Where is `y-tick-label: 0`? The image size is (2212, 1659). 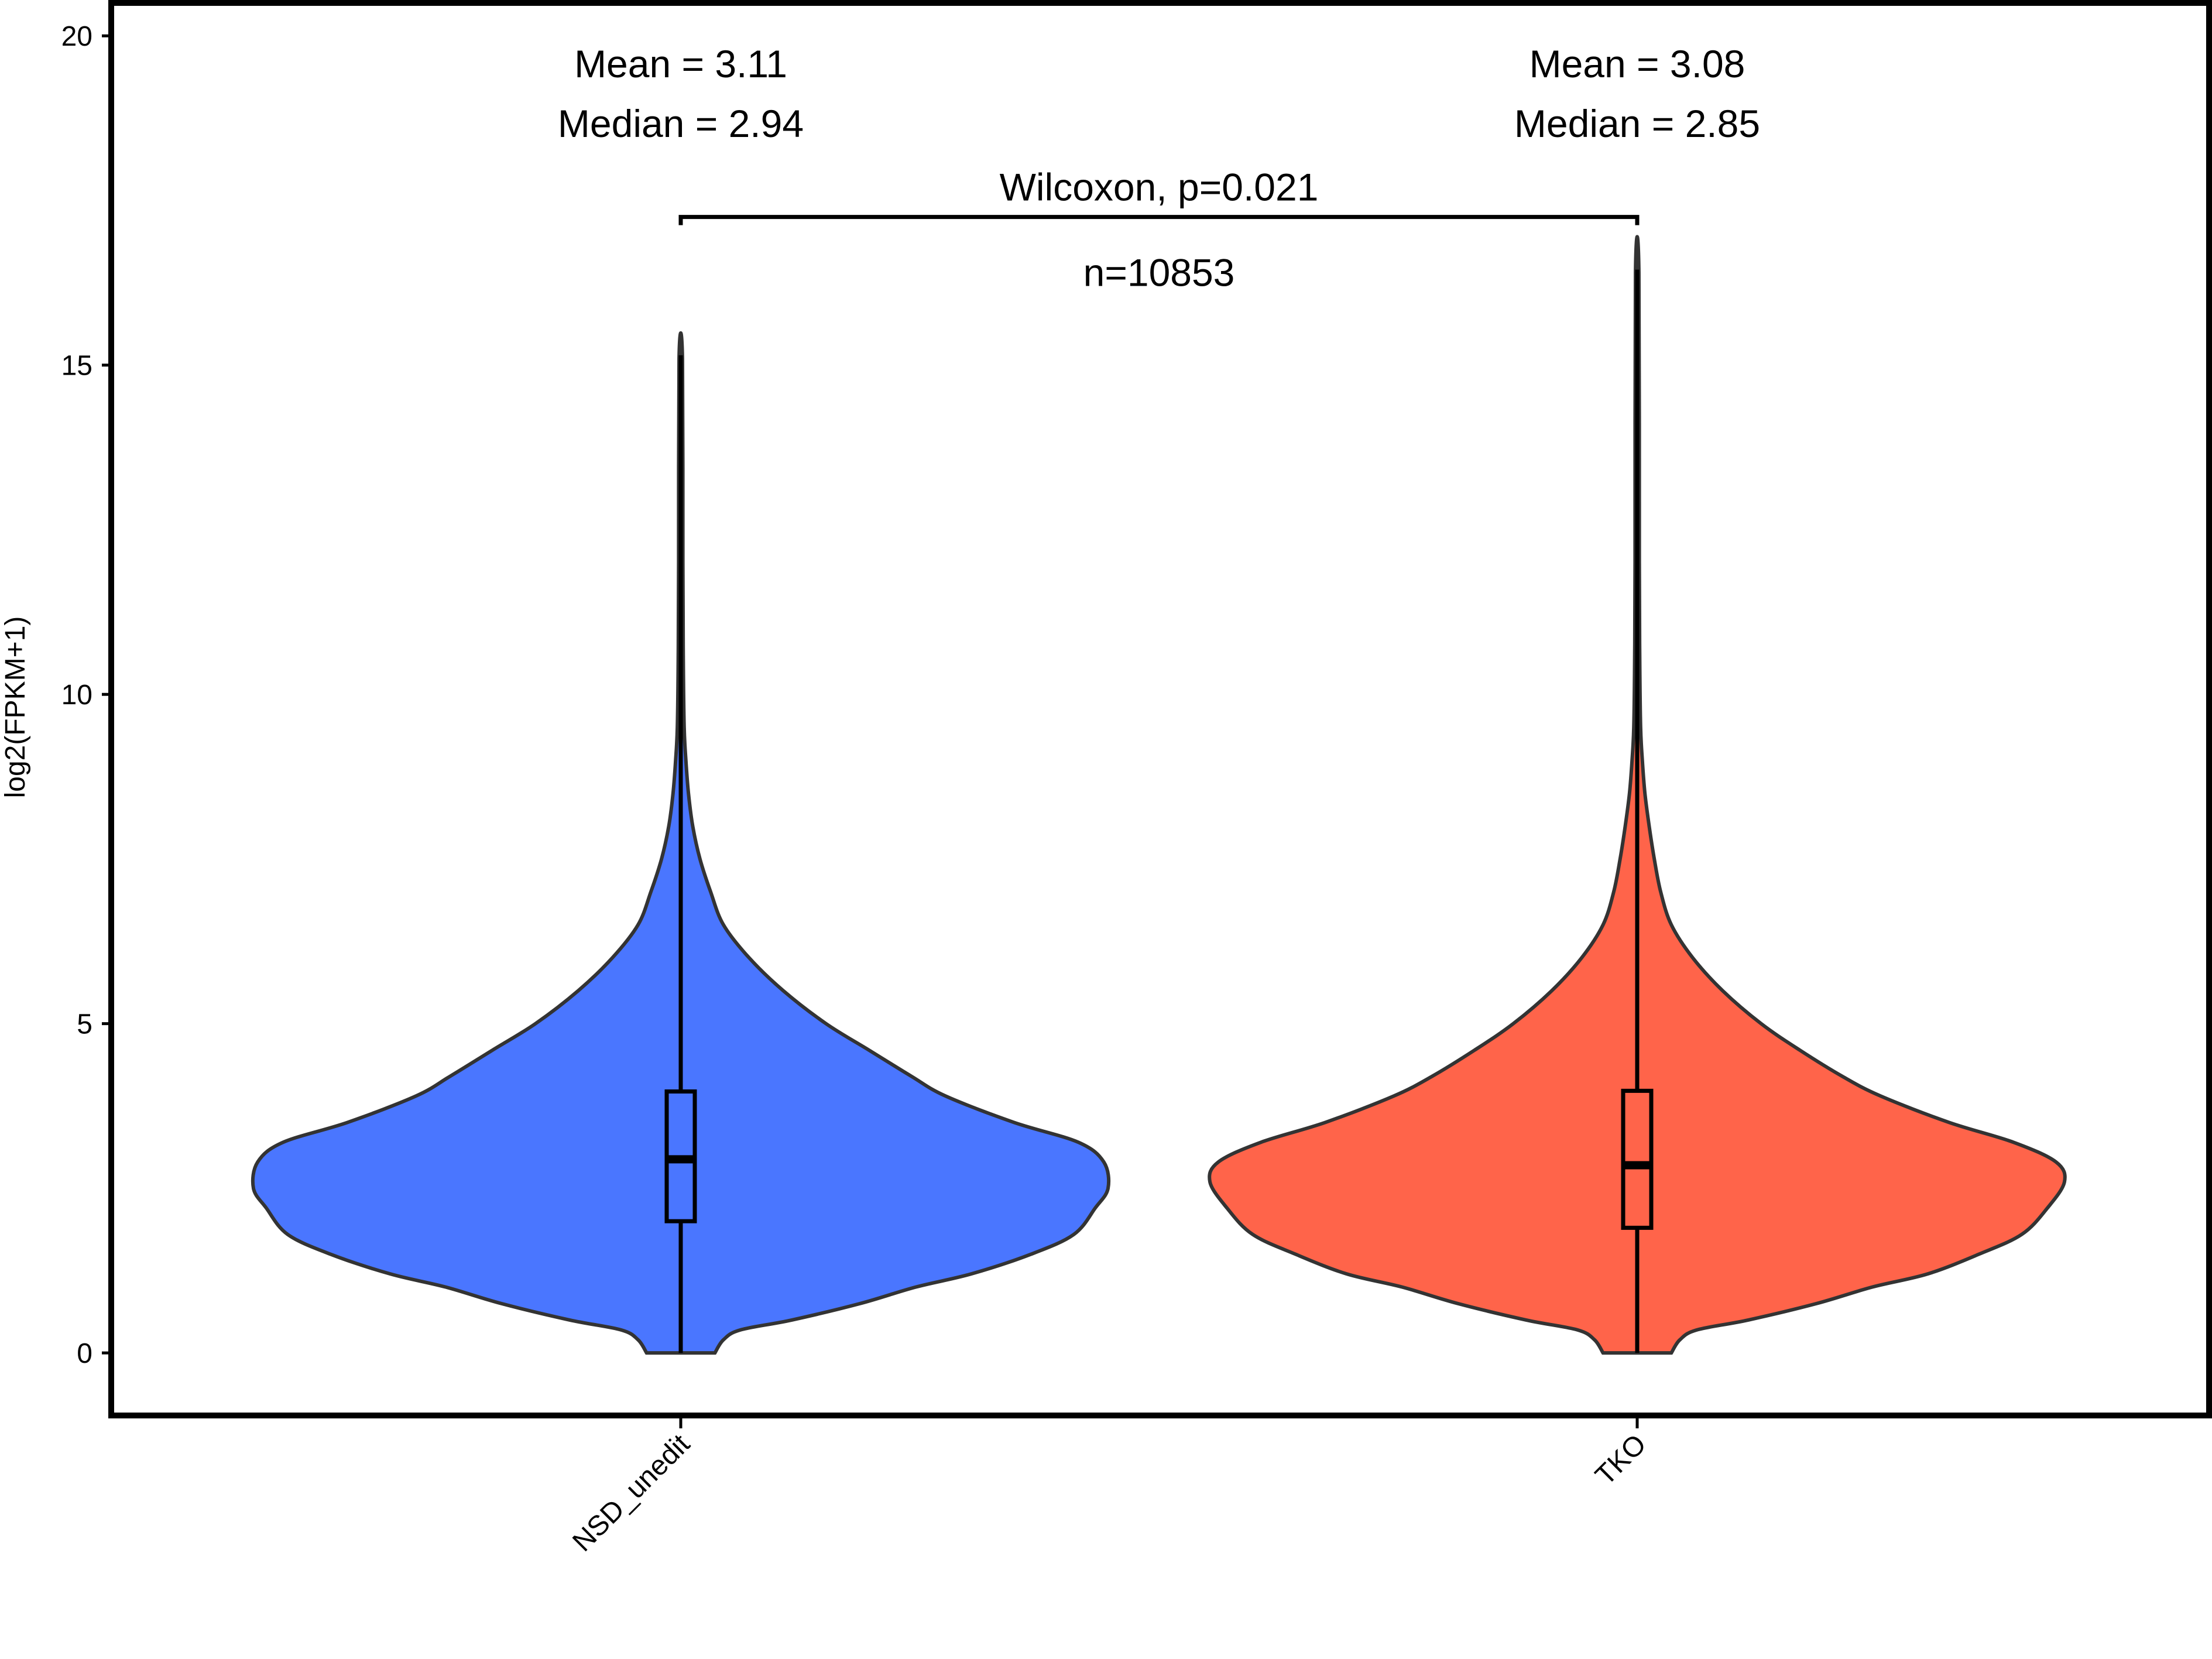 y-tick-label: 0 is located at coordinates (84, 1353).